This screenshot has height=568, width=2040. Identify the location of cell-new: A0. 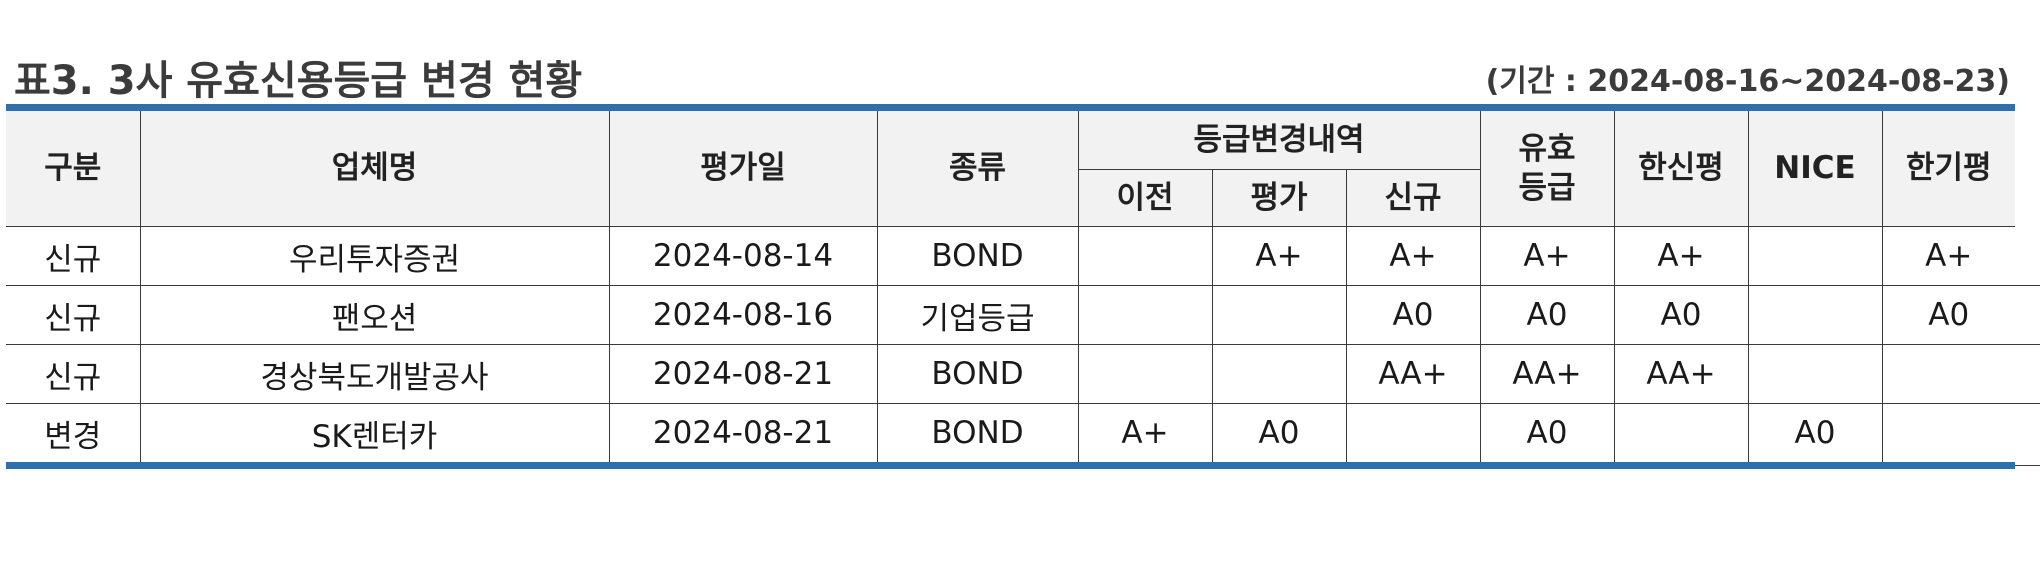
(1413, 315).